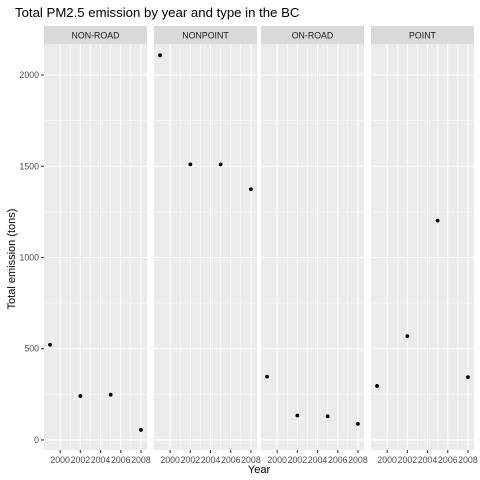 This screenshot has height=480, width=480. I want to click on data-point-non-road-2005, so click(110, 394).